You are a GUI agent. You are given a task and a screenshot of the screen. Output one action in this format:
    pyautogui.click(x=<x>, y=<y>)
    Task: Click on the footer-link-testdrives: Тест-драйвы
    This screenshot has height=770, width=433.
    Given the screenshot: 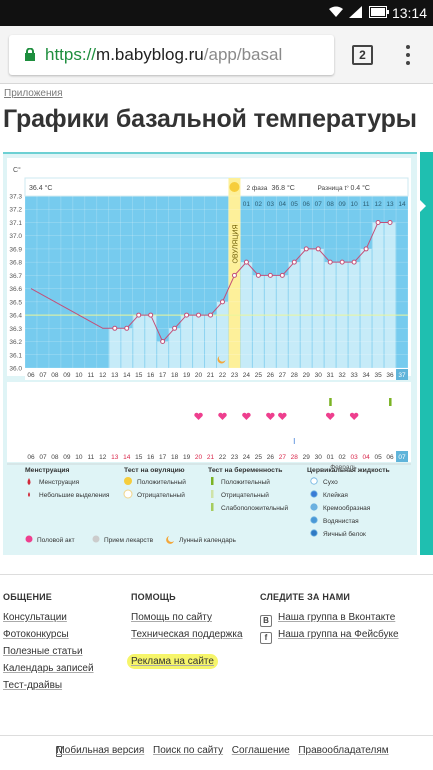 What is the action you would take?
    pyautogui.click(x=33, y=685)
    